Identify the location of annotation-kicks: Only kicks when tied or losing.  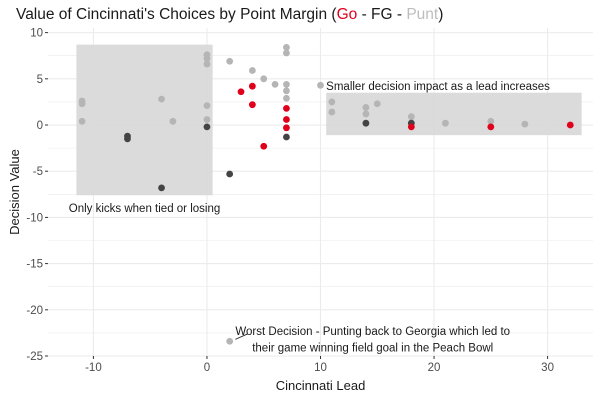
(144, 209).